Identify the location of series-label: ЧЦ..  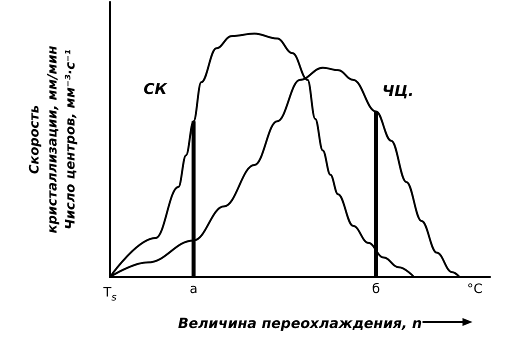
(398, 91).